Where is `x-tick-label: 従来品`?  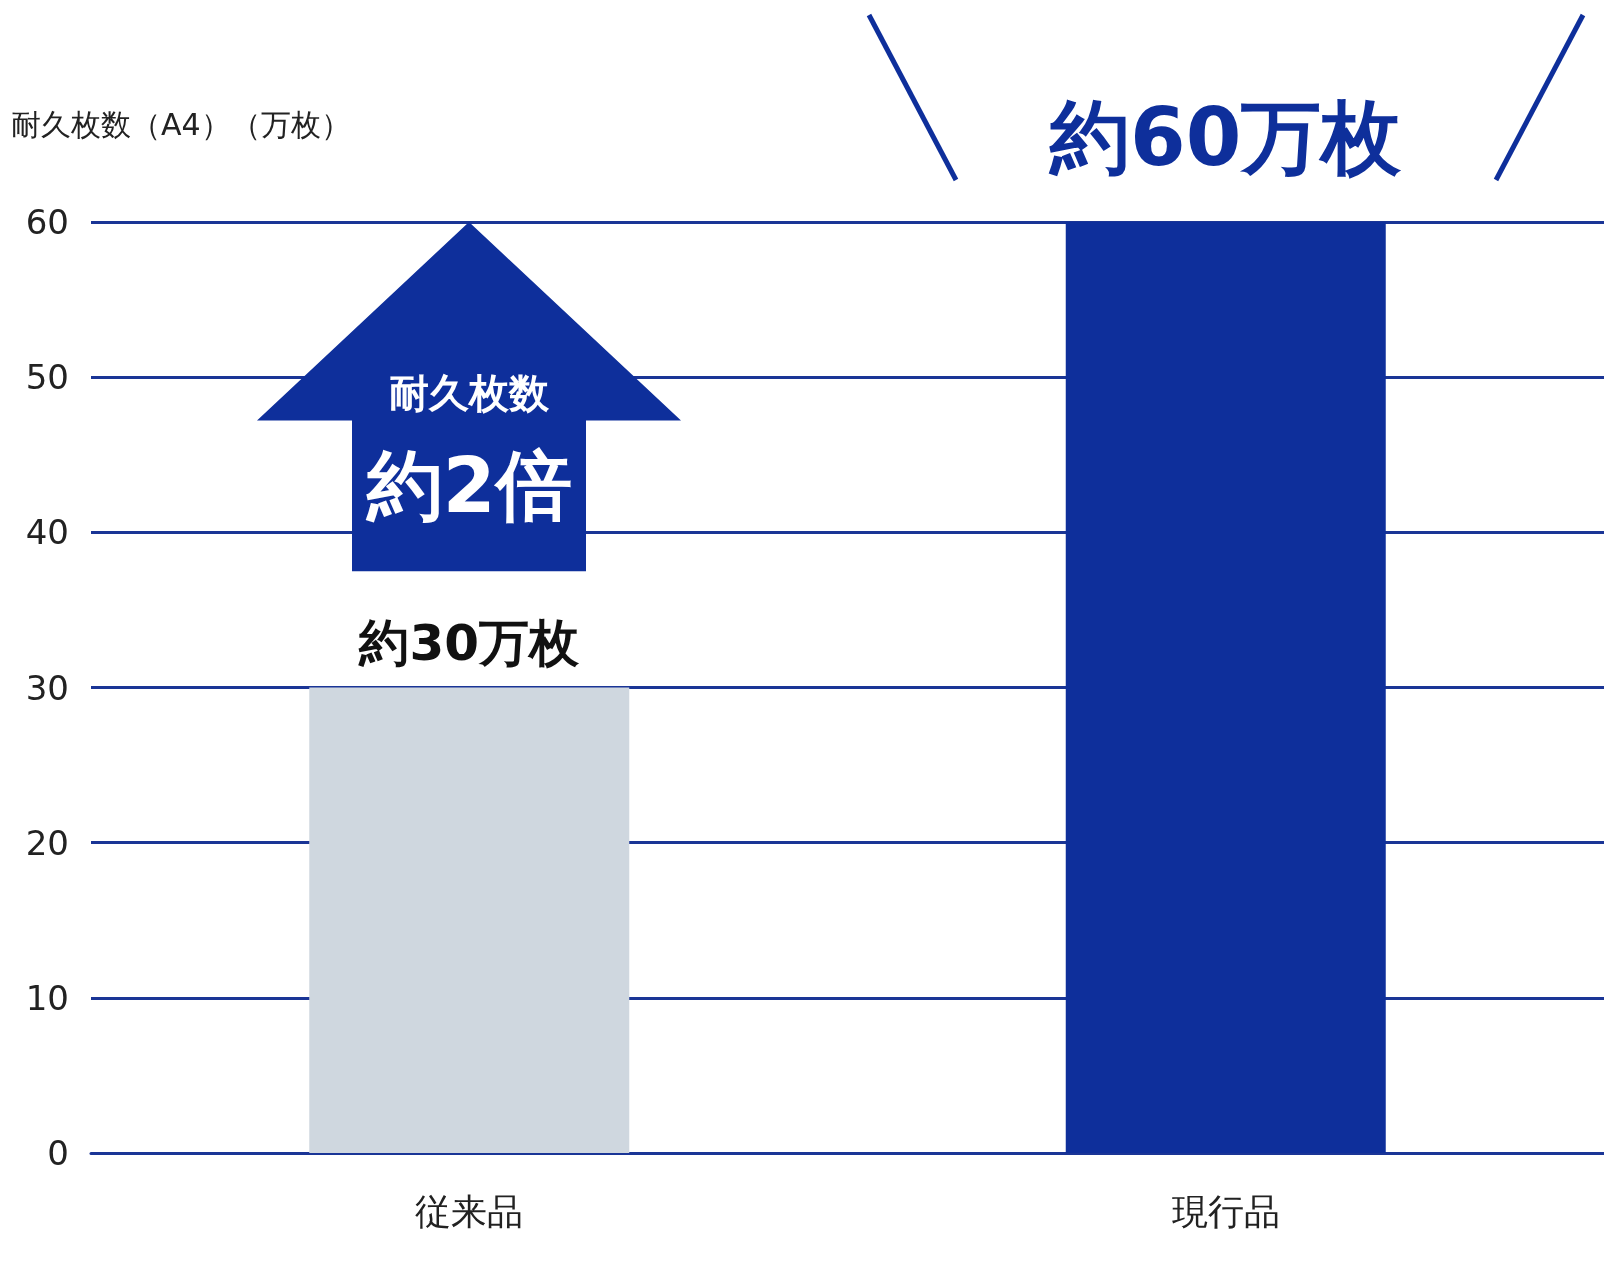 x-tick-label: 従来品 is located at coordinates (469, 1211).